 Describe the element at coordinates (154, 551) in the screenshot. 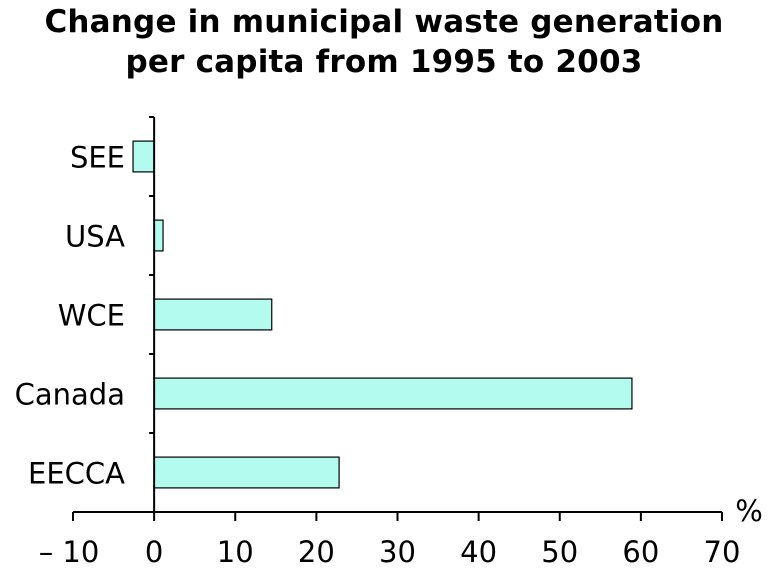

I see `x-tick-label: 0` at that location.